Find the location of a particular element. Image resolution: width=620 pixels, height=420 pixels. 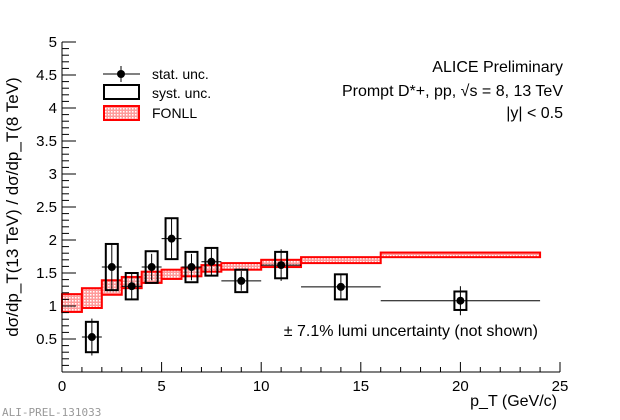

x-tick-label: 20 is located at coordinates (460, 386).